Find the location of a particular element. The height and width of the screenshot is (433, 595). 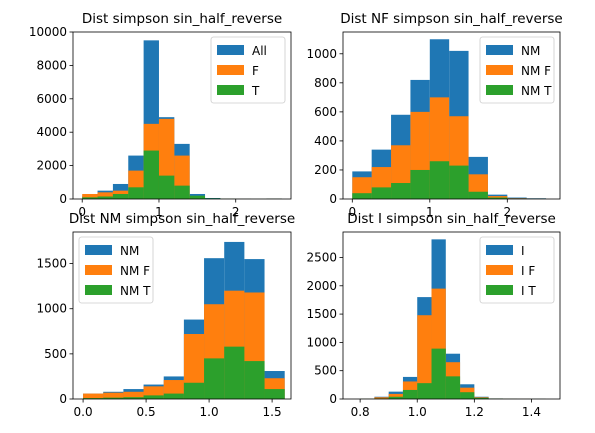

legend: All FT is located at coordinates (248, 70).